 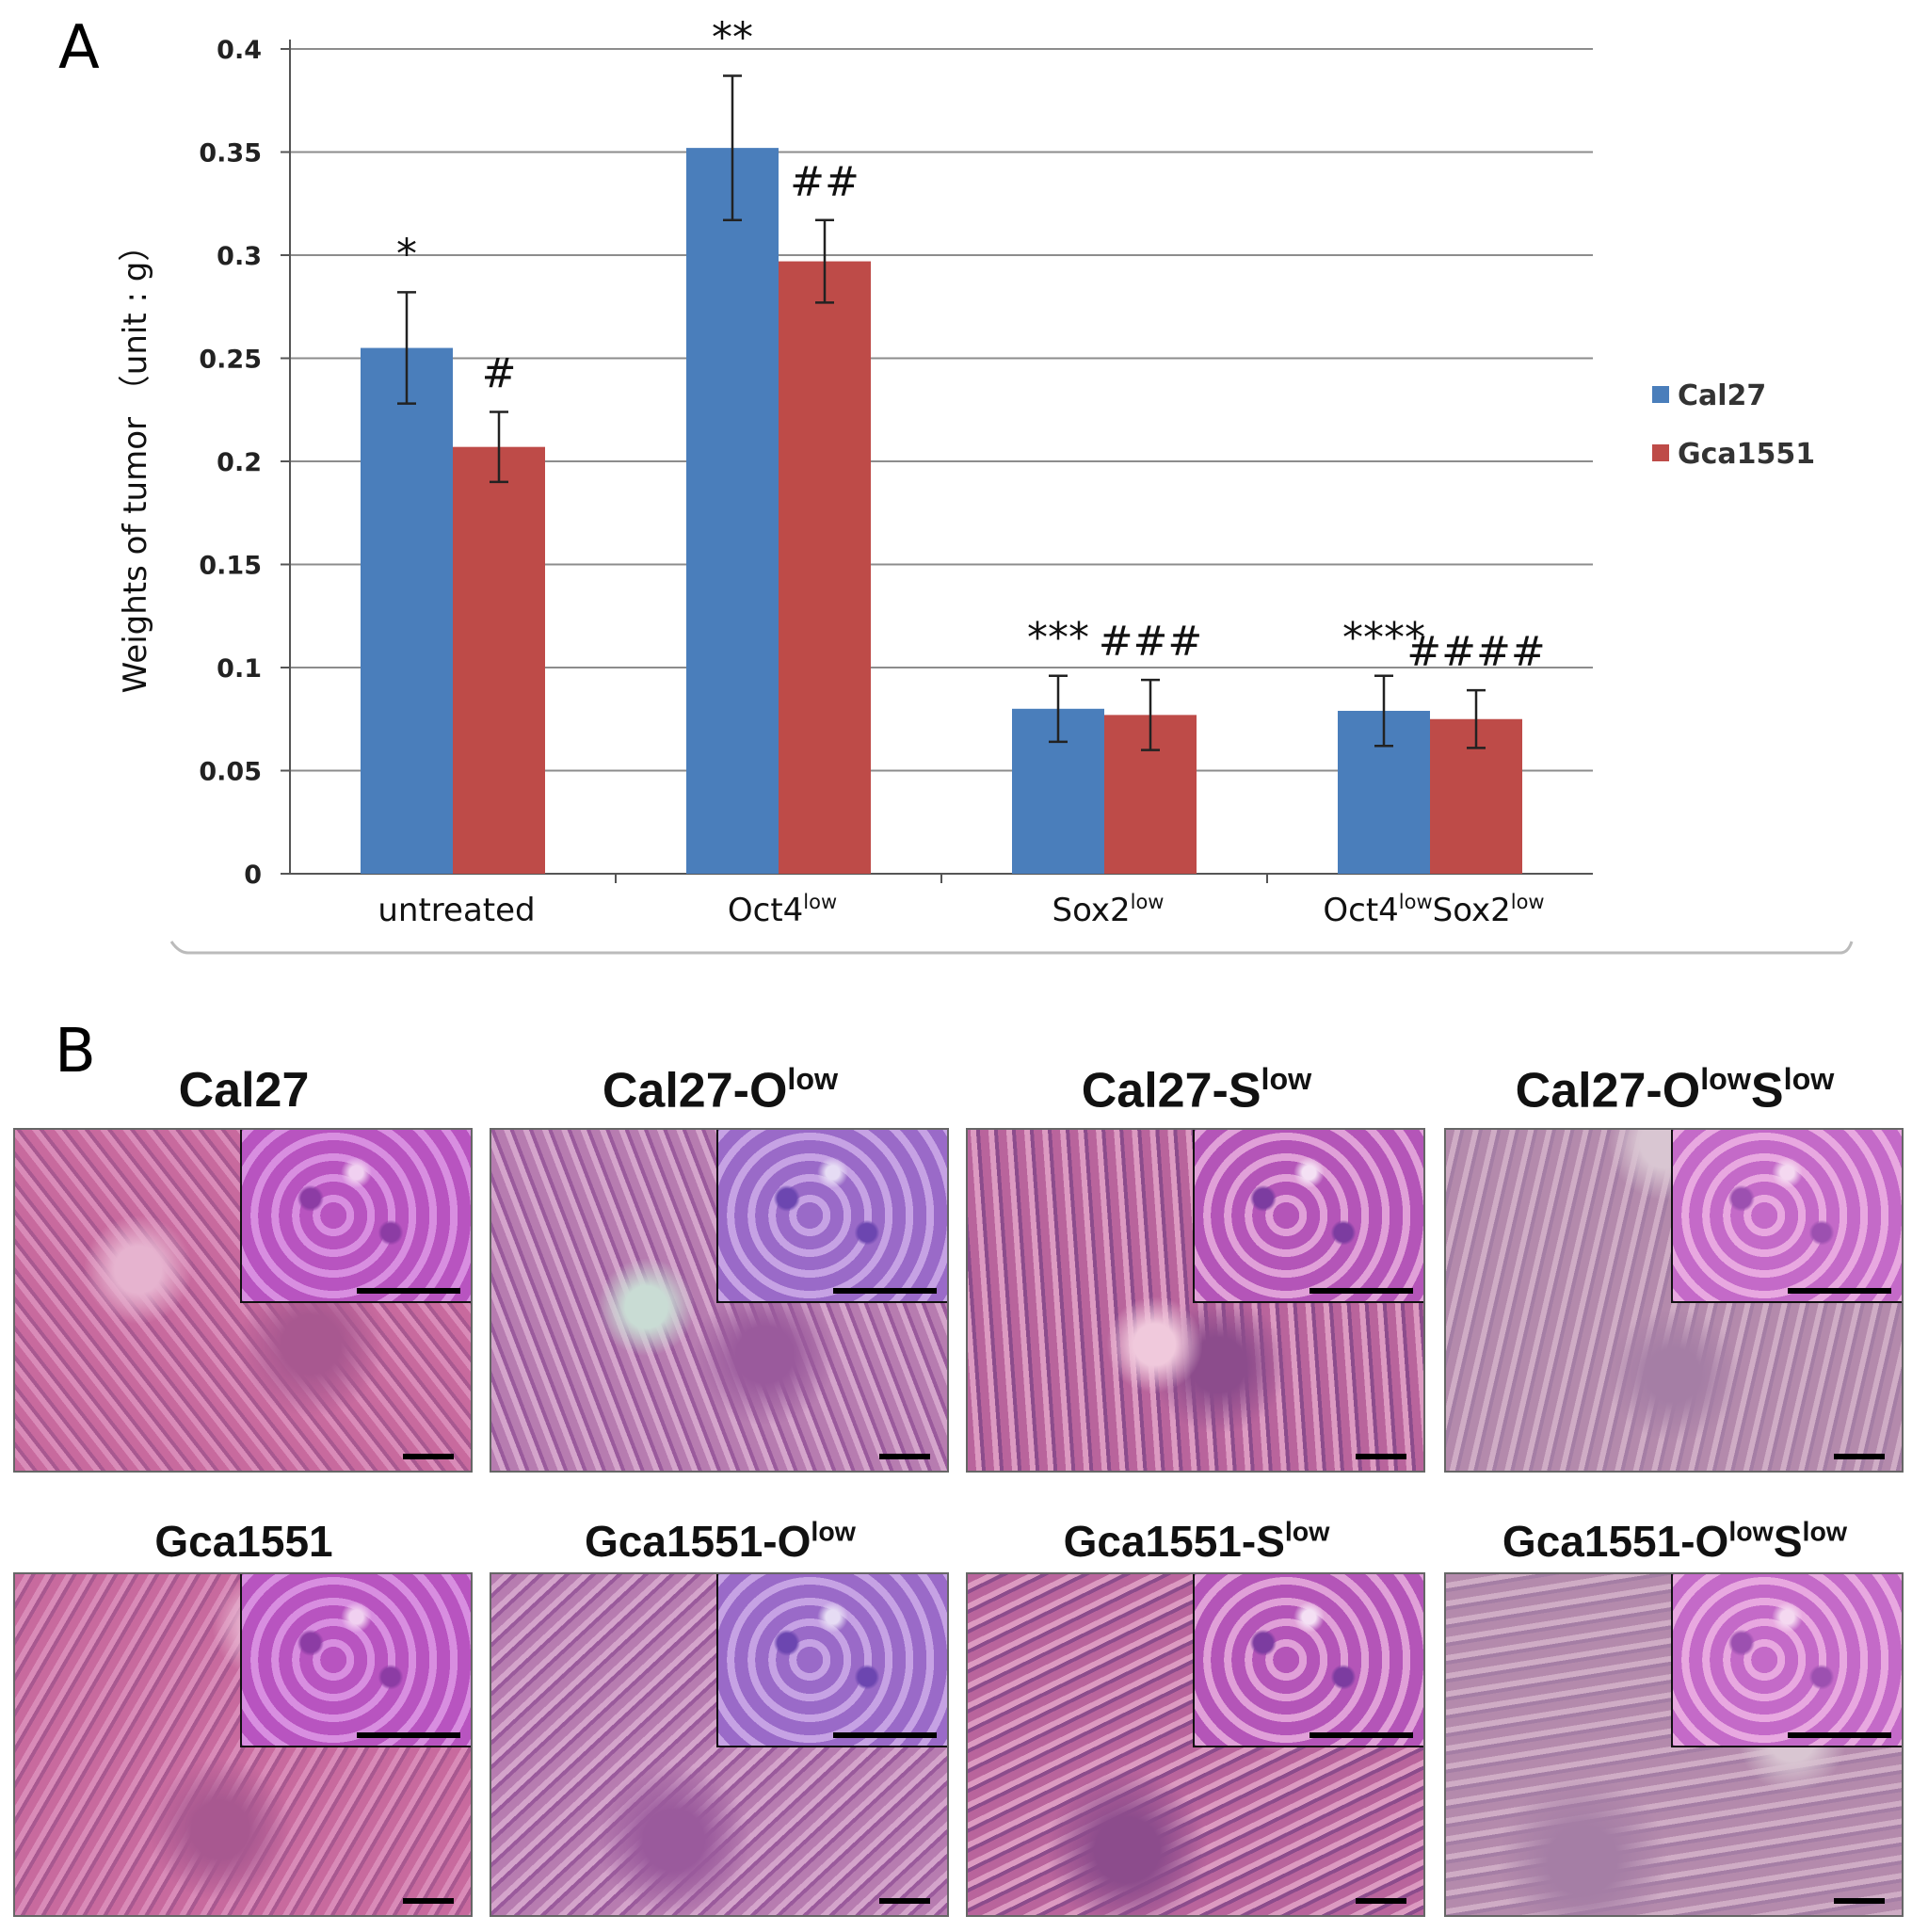 I want to click on significance-mark: **, so click(x=732, y=37).